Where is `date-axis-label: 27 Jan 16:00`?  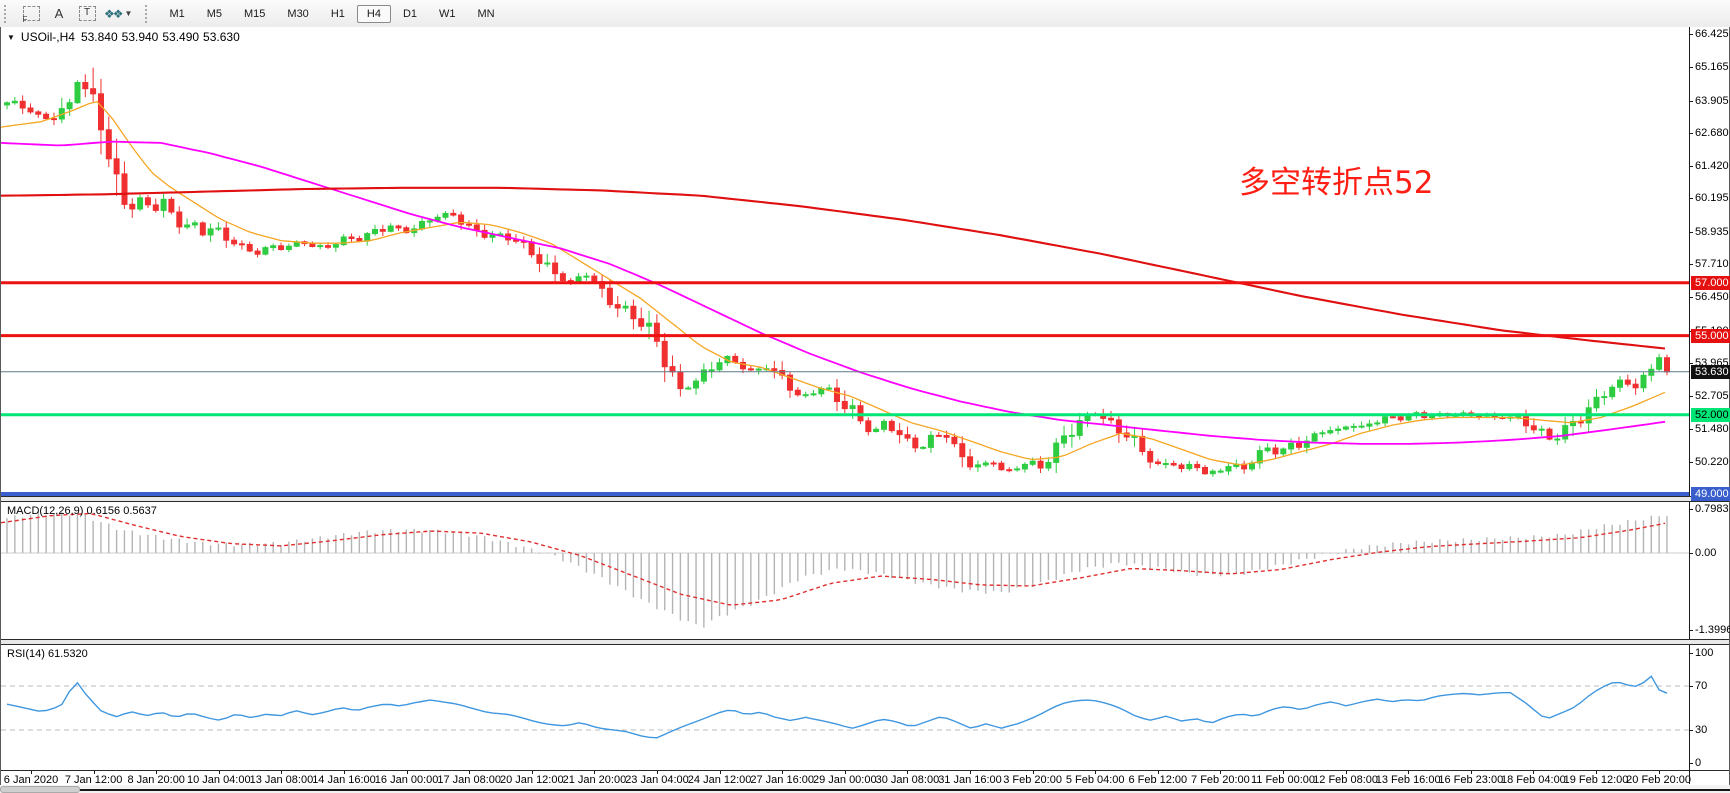
date-axis-label: 27 Jan 16:00 is located at coordinates (782, 780).